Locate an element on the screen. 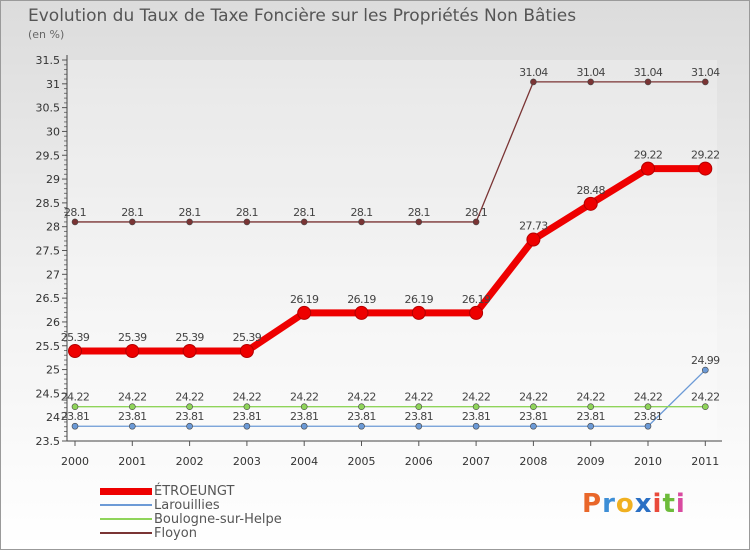 Image resolution: width=750 pixels, height=550 pixels. legend-item: ÉTROEUNGT is located at coordinates (191, 491).